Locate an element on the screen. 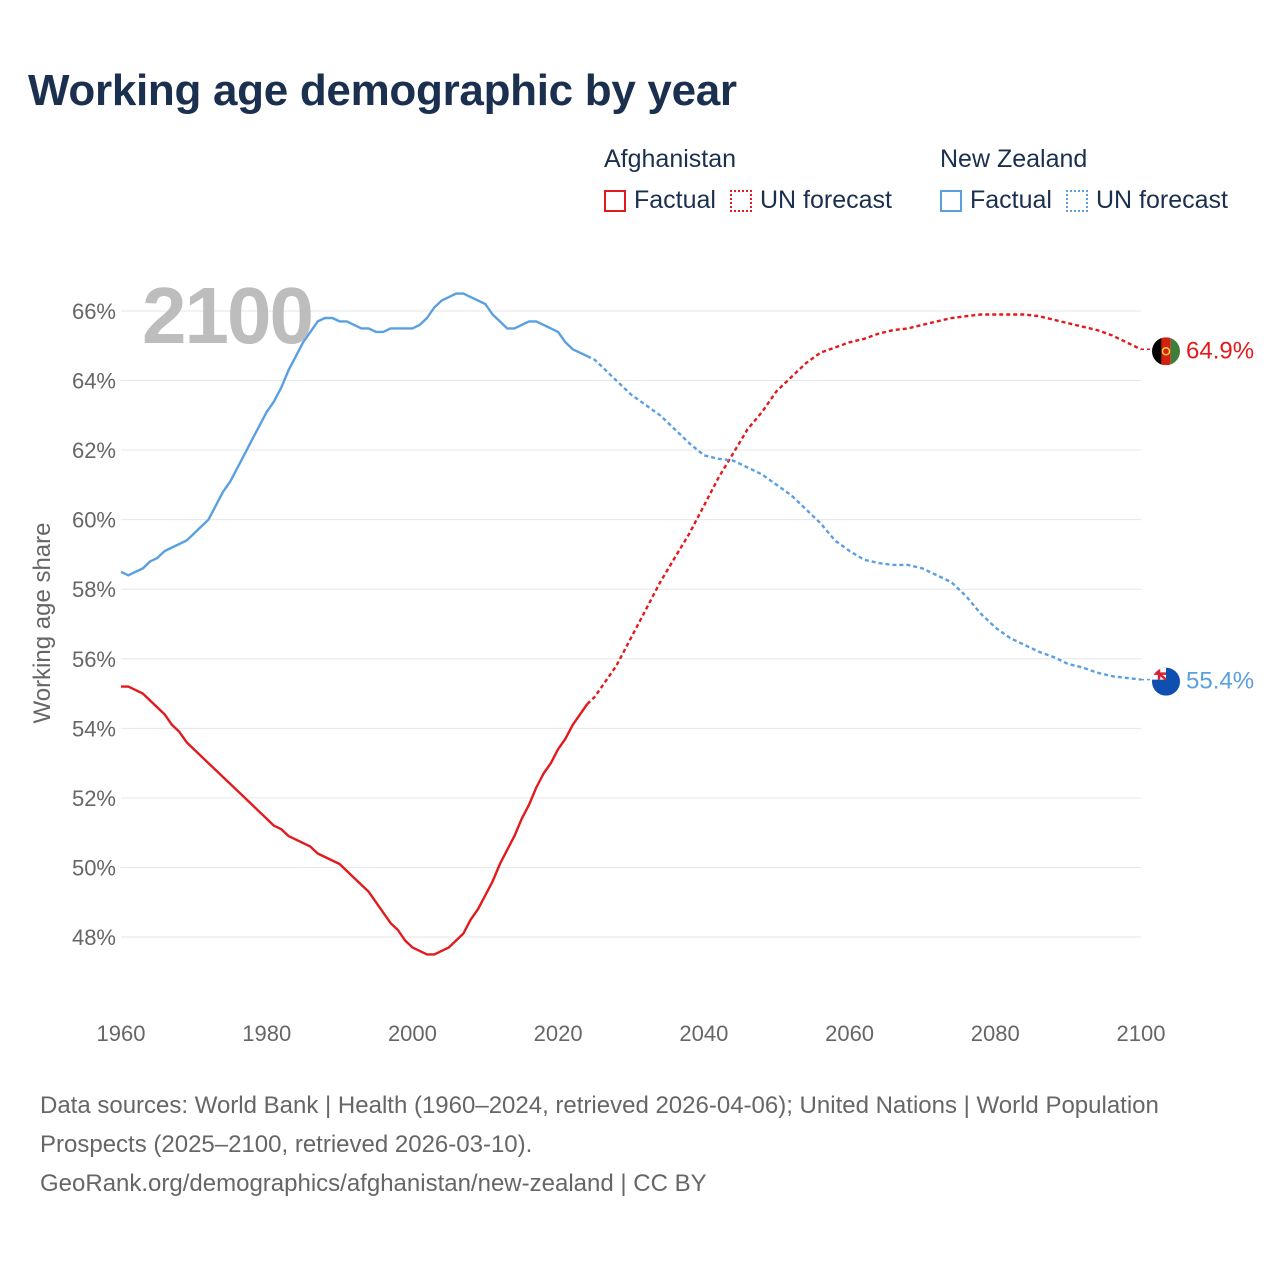  legend-item-afghanistan-forecast: UN forecast is located at coordinates (810, 200).